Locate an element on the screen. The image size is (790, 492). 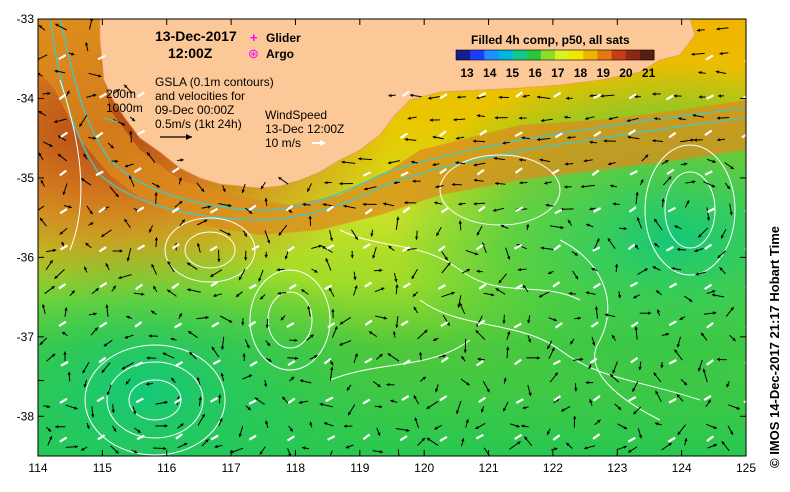
colorbar-ticks: 13 14 15 16 17 18 19 20 21 is located at coordinates (557, 73).